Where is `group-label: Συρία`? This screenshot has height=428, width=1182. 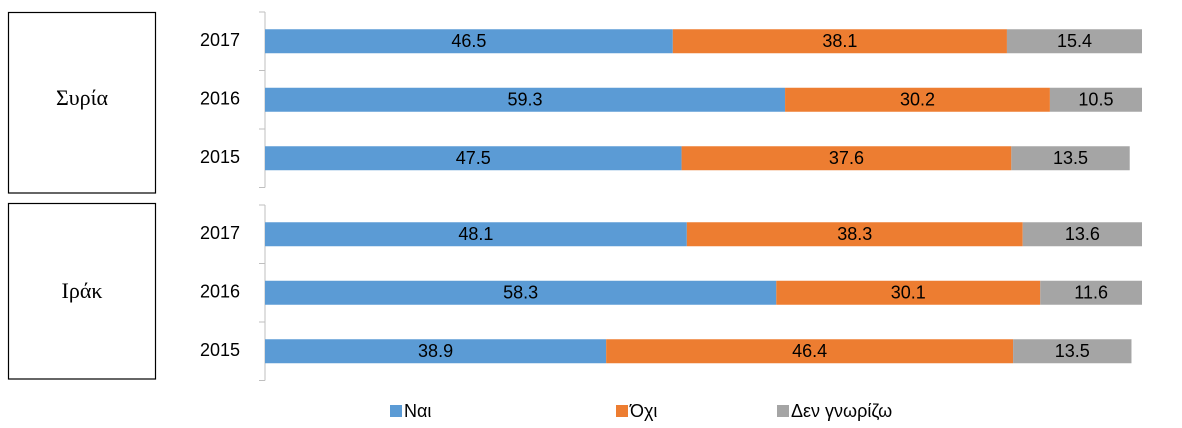
group-label: Συρία is located at coordinates (82, 97).